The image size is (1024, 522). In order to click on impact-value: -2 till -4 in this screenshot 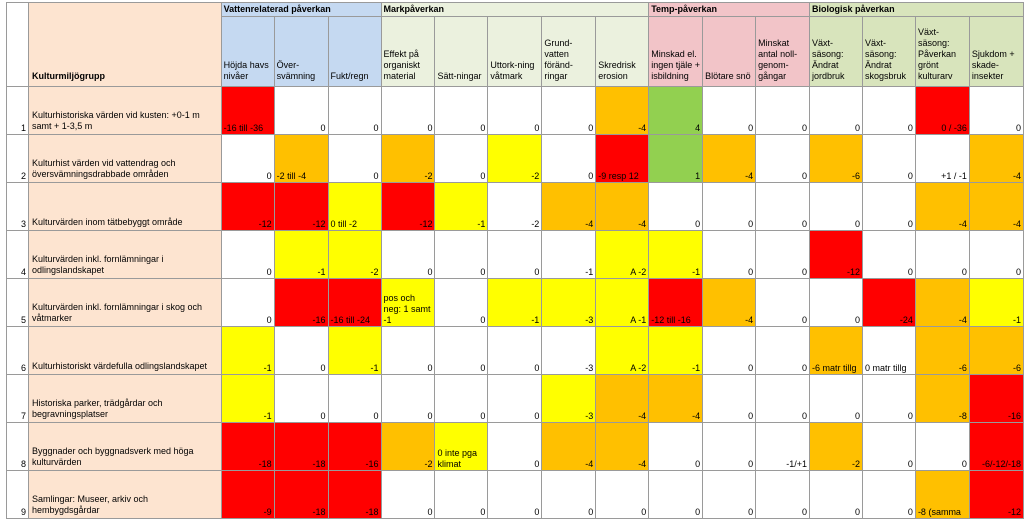, I will do `click(291, 176)`.